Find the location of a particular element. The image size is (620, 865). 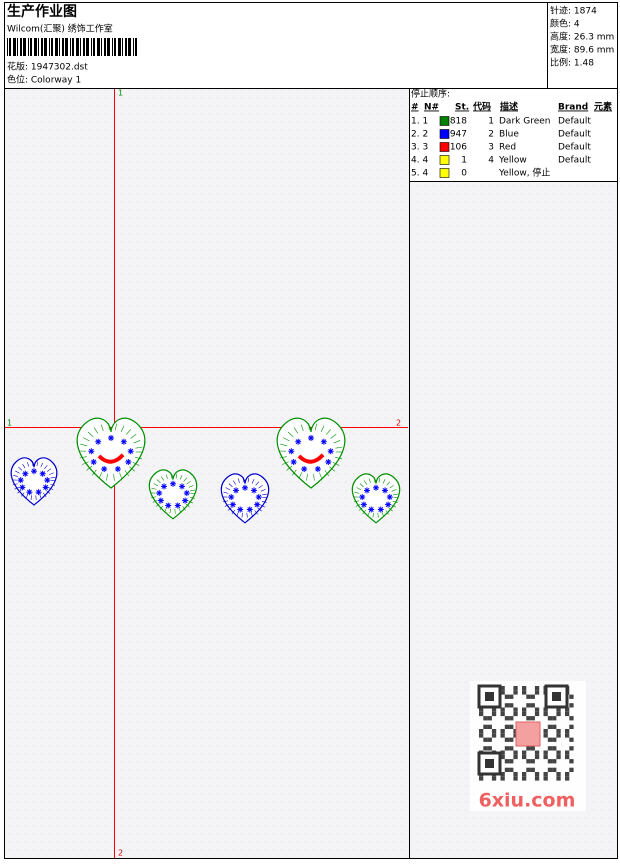

stat: 高度: 26.3 mm is located at coordinates (582, 37).